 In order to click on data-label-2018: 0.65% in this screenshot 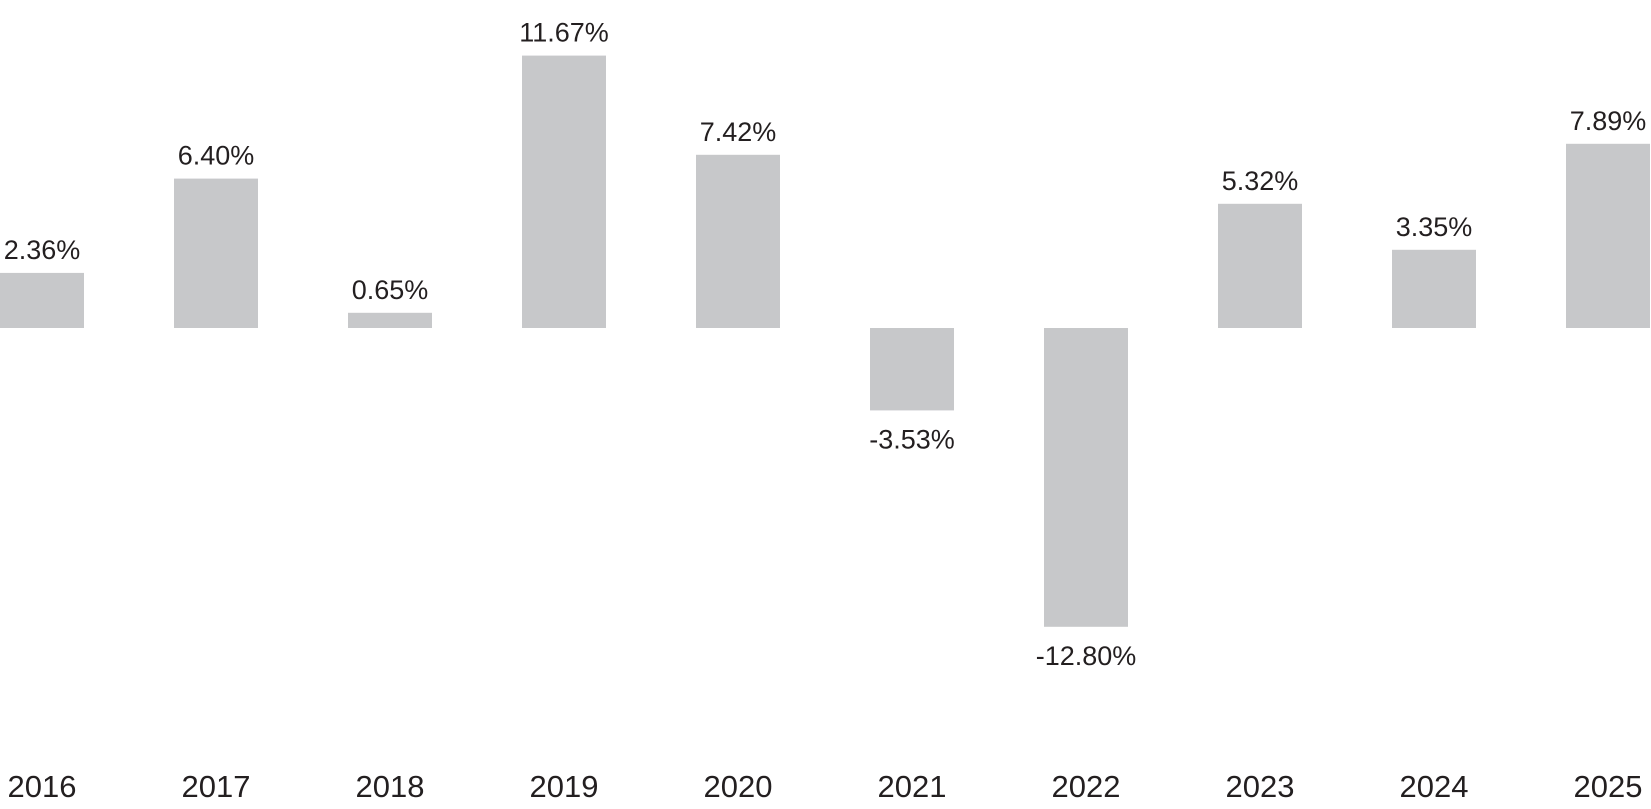, I will do `click(390, 290)`.